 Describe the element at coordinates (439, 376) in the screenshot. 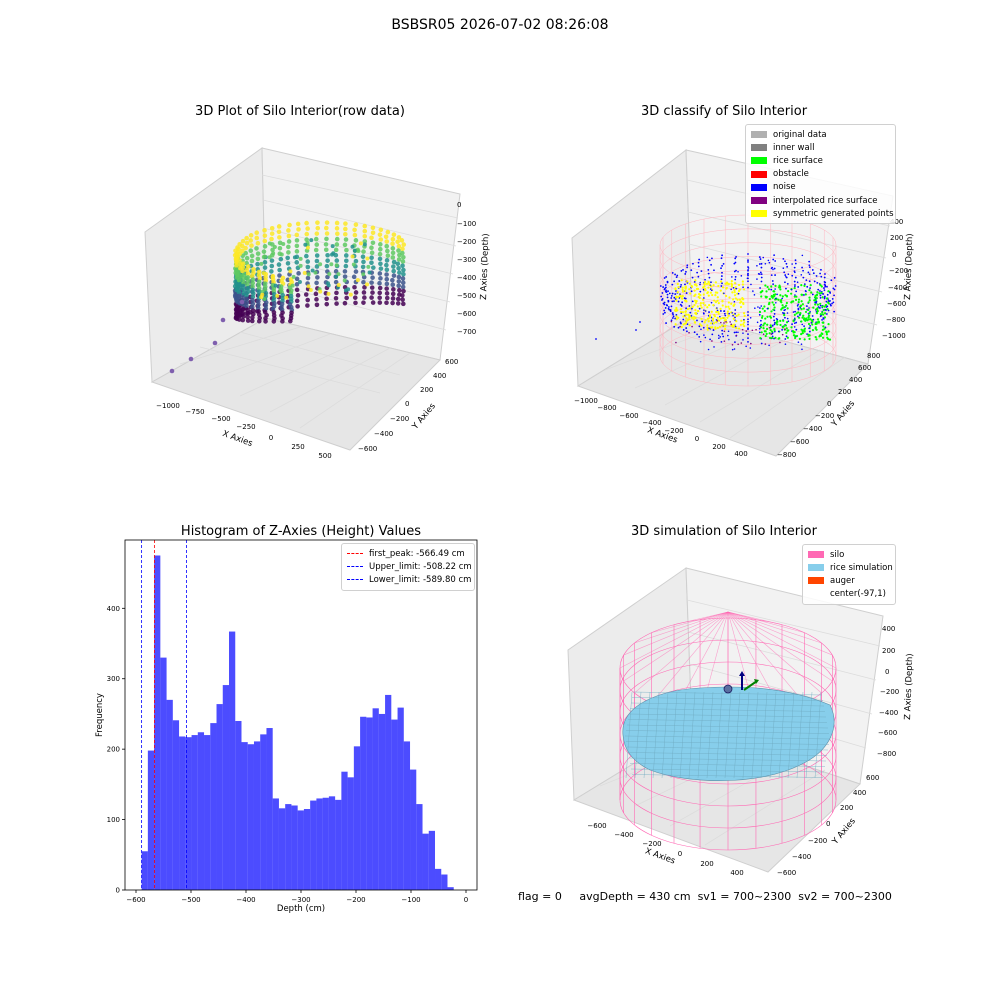

I see `panel1-ytick: 400` at that location.